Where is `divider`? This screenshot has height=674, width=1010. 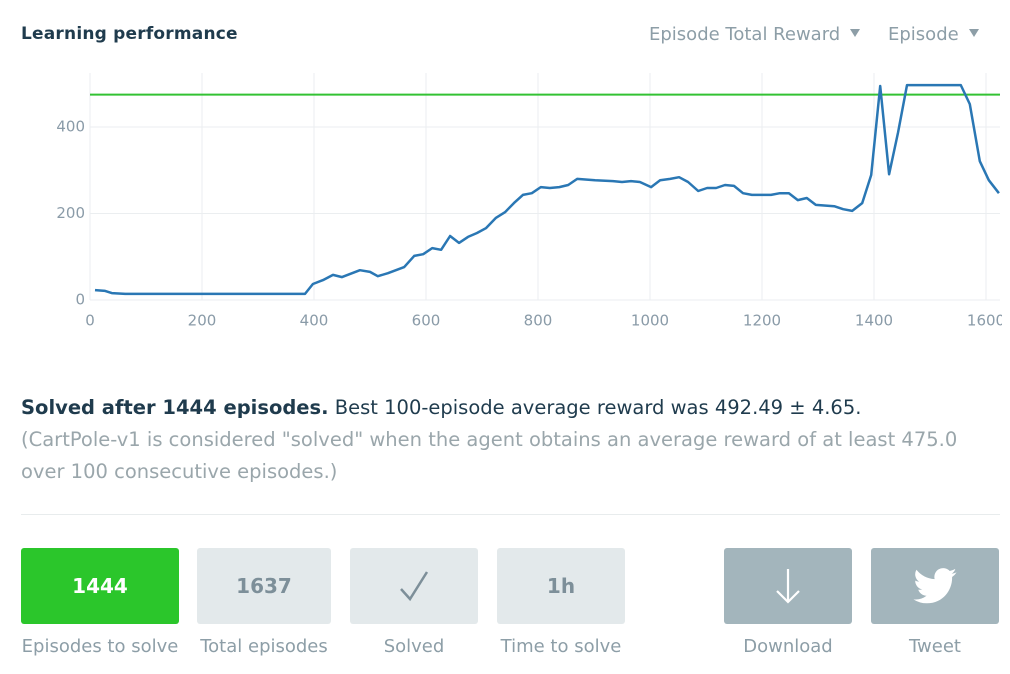 divider is located at coordinates (510, 514).